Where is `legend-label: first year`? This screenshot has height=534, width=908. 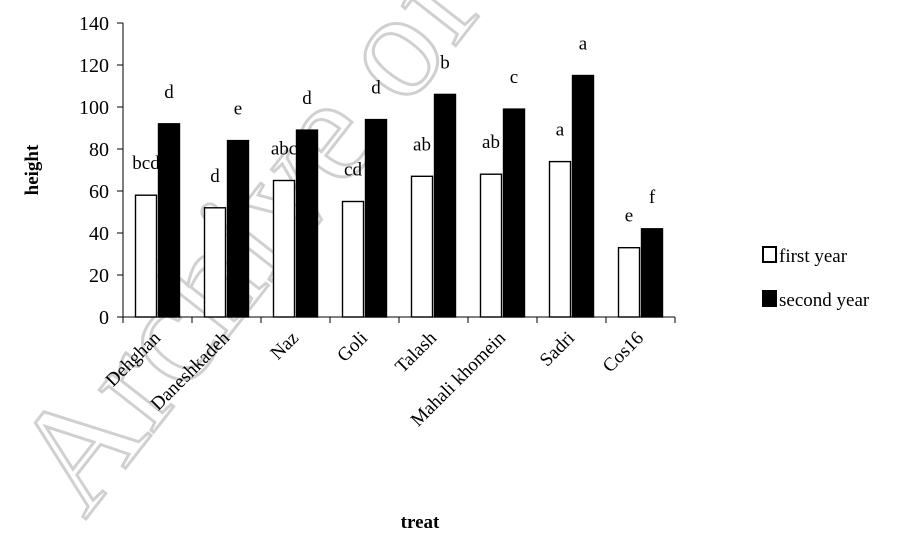 legend-label: first year is located at coordinates (813, 256).